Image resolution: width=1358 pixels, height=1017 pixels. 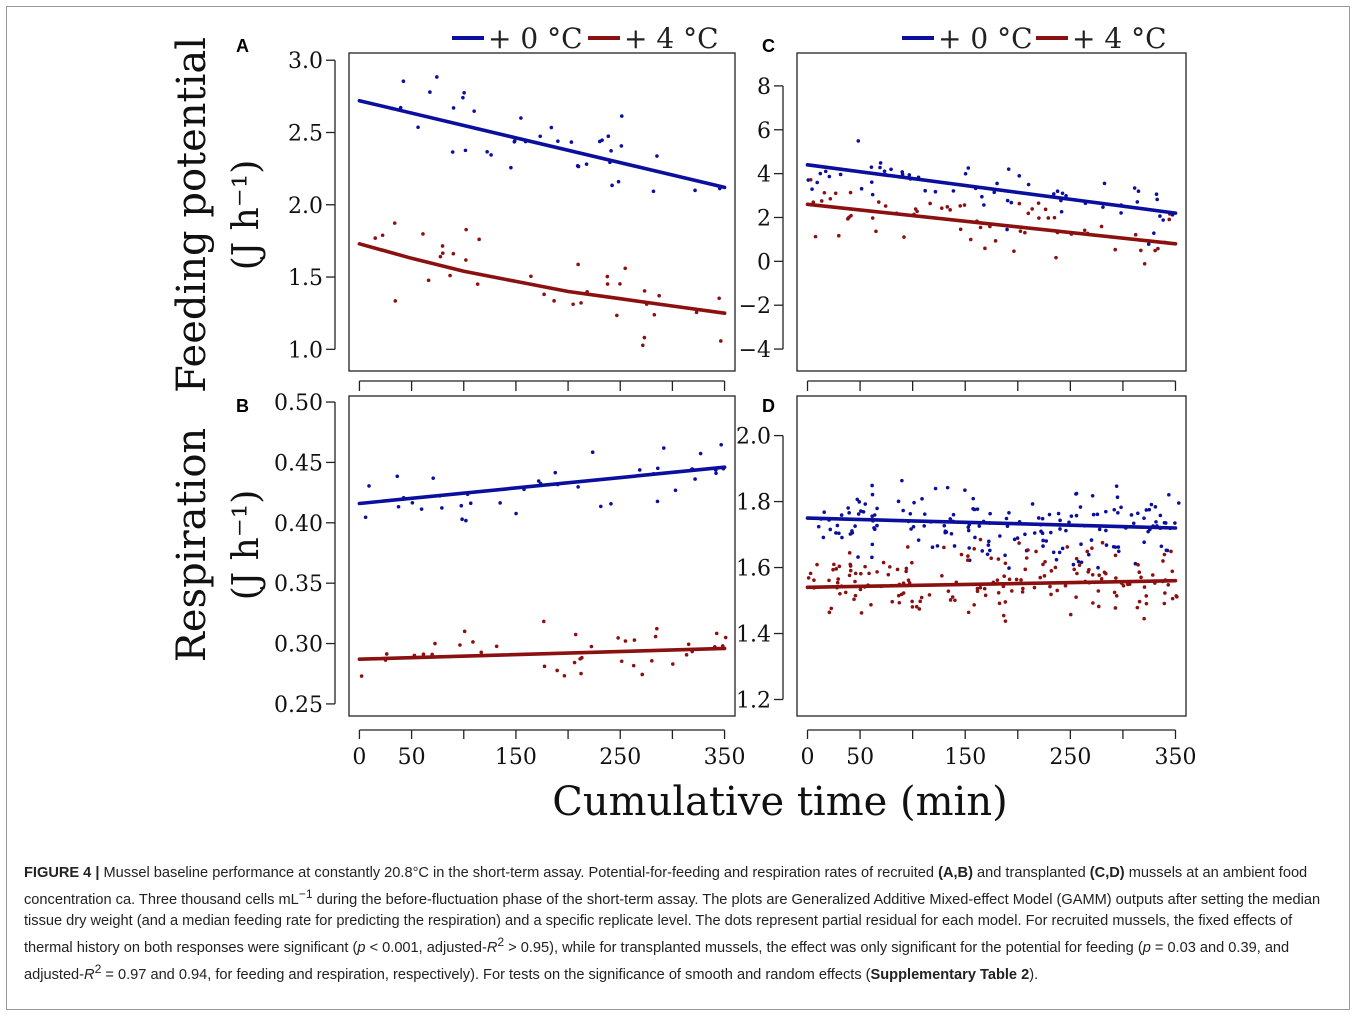 What do you see at coordinates (412, 757) in the screenshot?
I see `x-tick-label: 50` at bounding box center [412, 757].